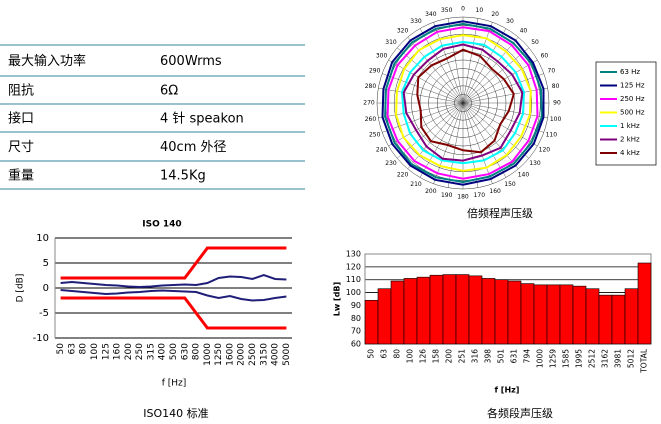 The height and width of the screenshot is (424, 661). What do you see at coordinates (106, 351) in the screenshot?
I see `x-tick-label: 125` at bounding box center [106, 351].